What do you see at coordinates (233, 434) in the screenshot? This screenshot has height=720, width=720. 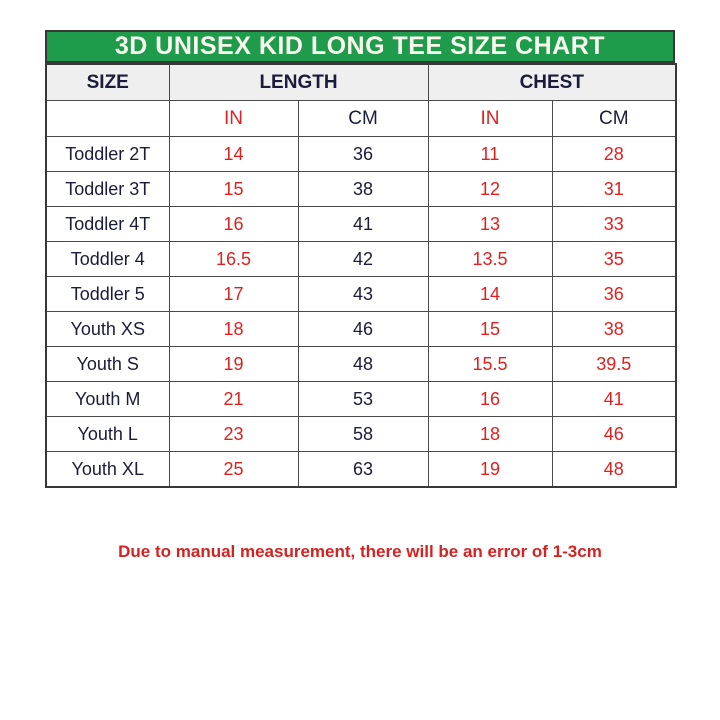 I see `length-in-value: 23` at bounding box center [233, 434].